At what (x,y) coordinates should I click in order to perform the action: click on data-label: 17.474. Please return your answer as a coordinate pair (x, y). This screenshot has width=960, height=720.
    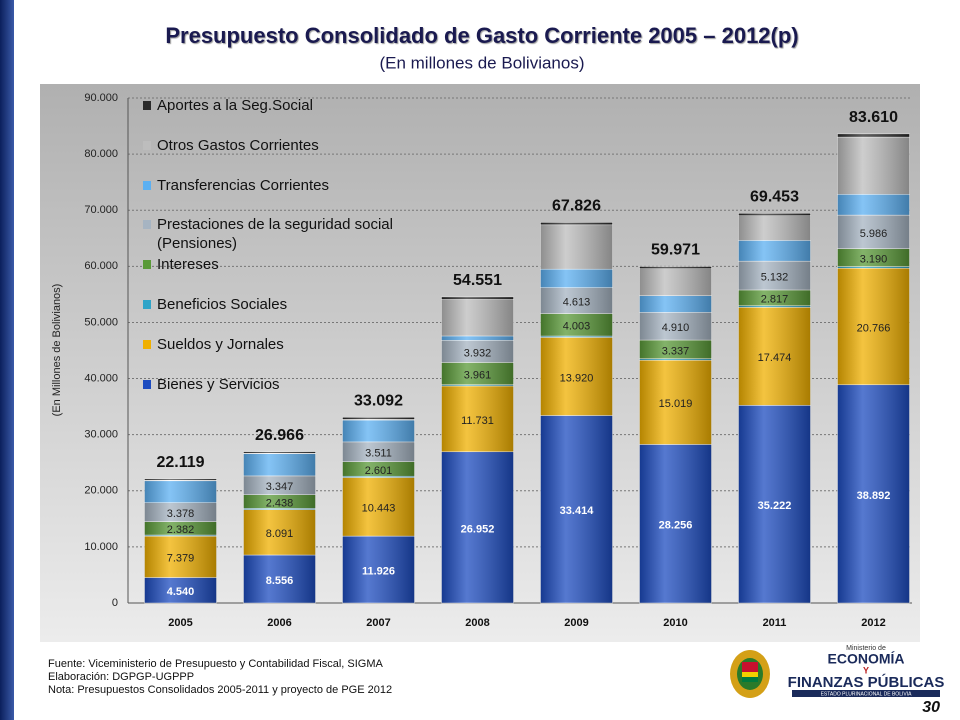
    Looking at the image, I should click on (775, 358).